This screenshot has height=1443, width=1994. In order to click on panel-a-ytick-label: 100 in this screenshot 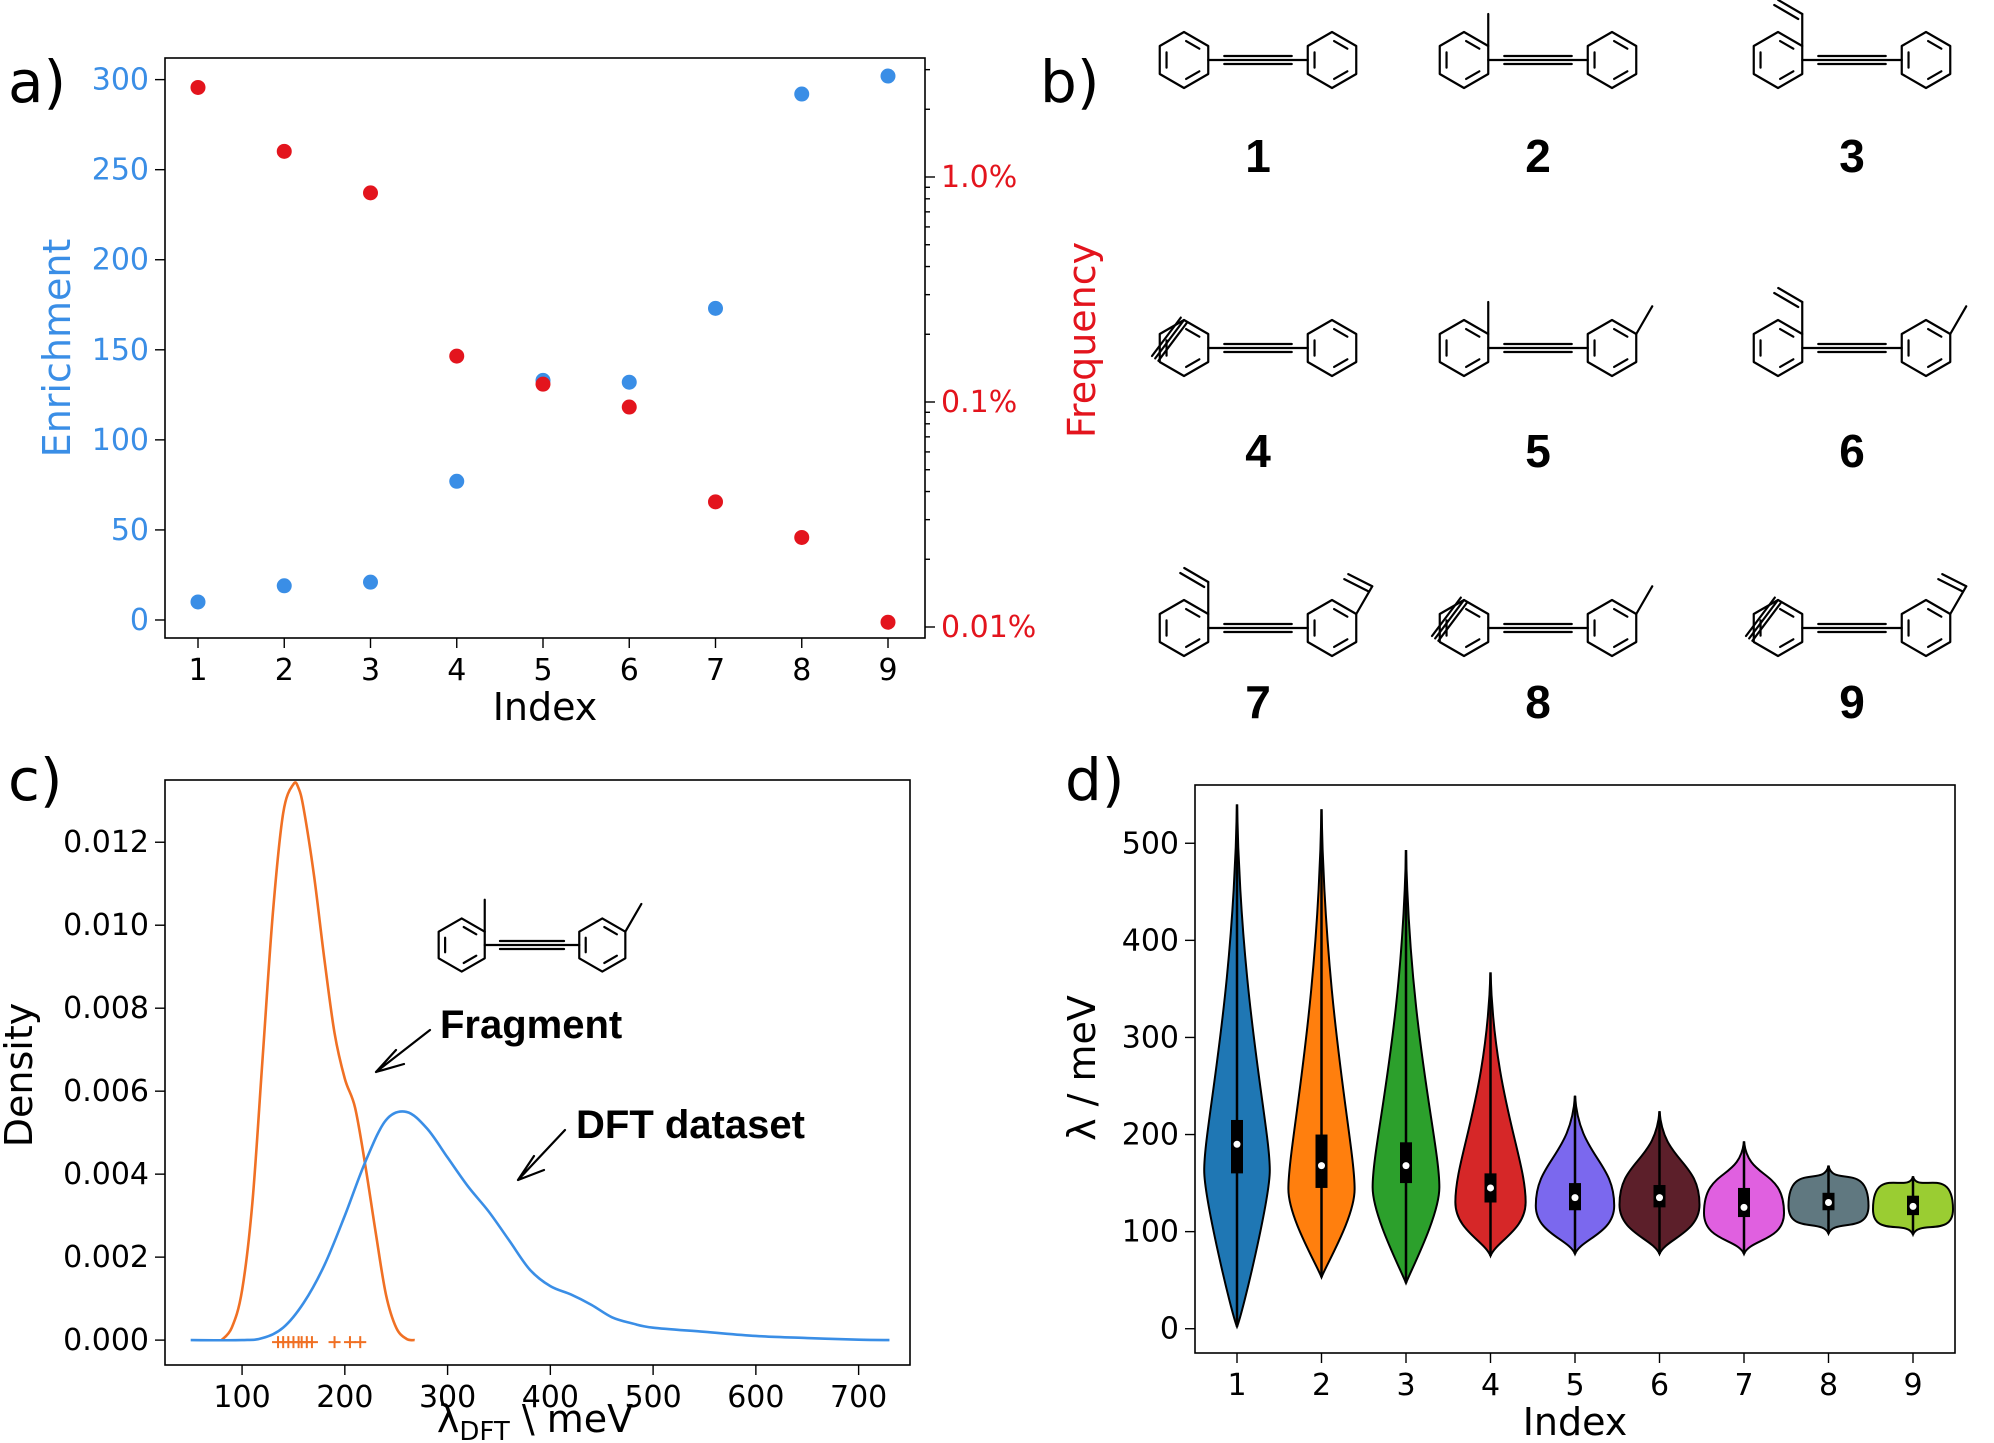, I will do `click(120, 440)`.